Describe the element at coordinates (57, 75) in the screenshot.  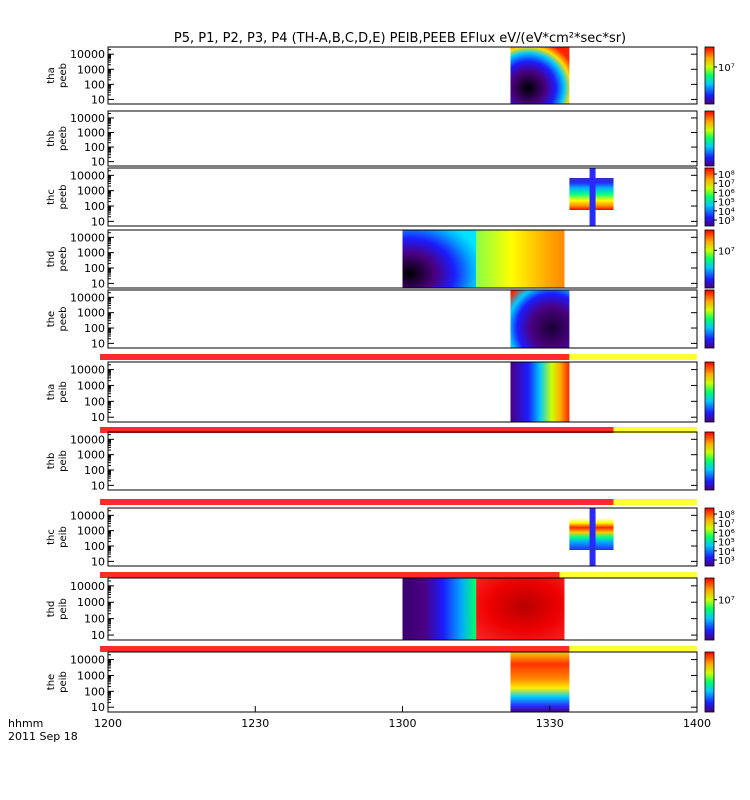
I see `panel-label: tha peeb` at that location.